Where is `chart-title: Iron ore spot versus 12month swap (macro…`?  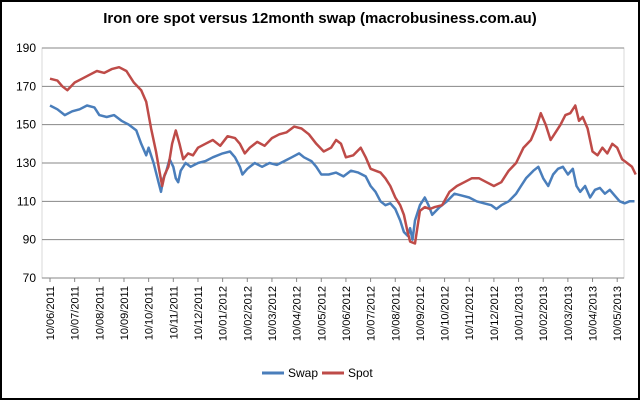
chart-title: Iron ore spot versus 12month swap (macro… is located at coordinates (320, 18).